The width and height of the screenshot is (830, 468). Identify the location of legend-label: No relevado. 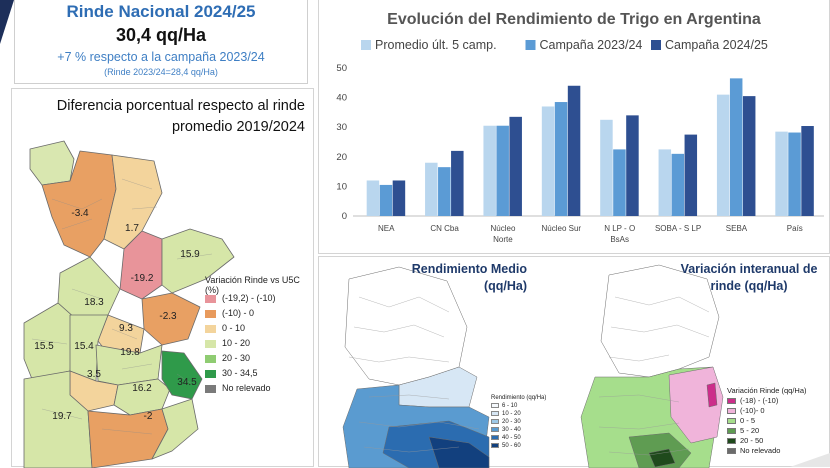
(760, 450).